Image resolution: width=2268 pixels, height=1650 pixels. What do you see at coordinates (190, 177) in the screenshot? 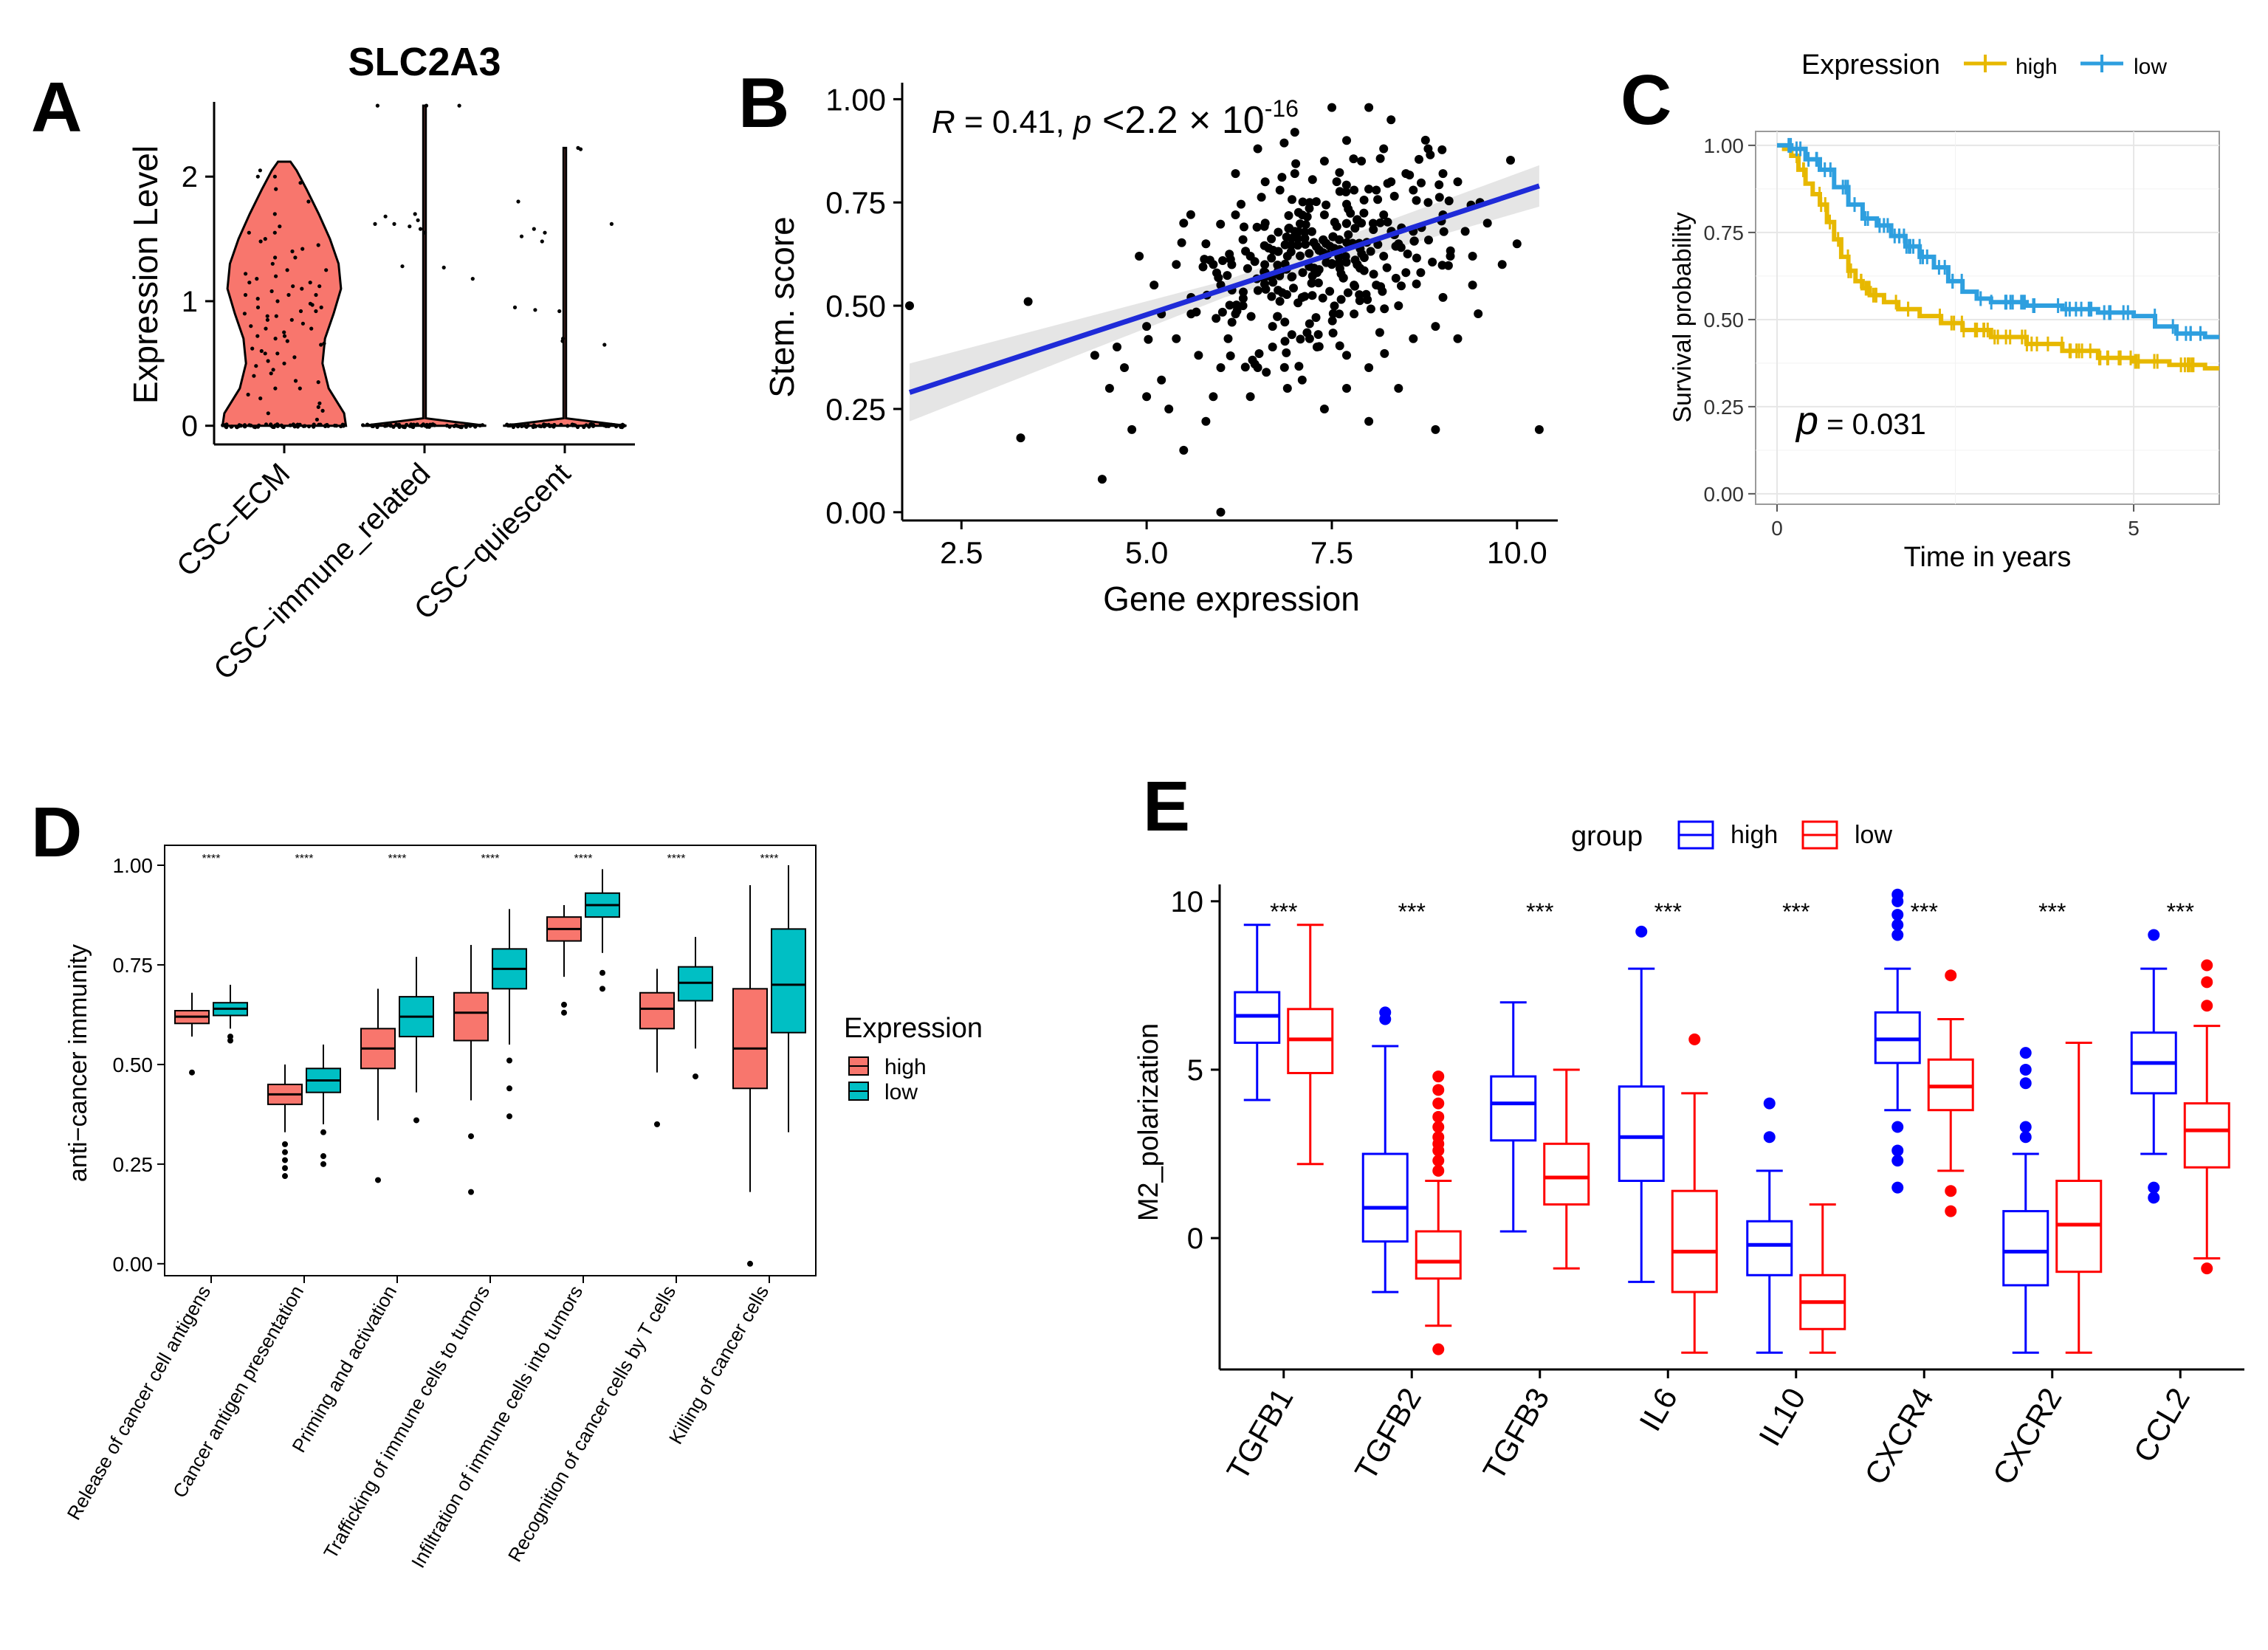
I see `panel-a-ytick-label-2: 2` at bounding box center [190, 177].